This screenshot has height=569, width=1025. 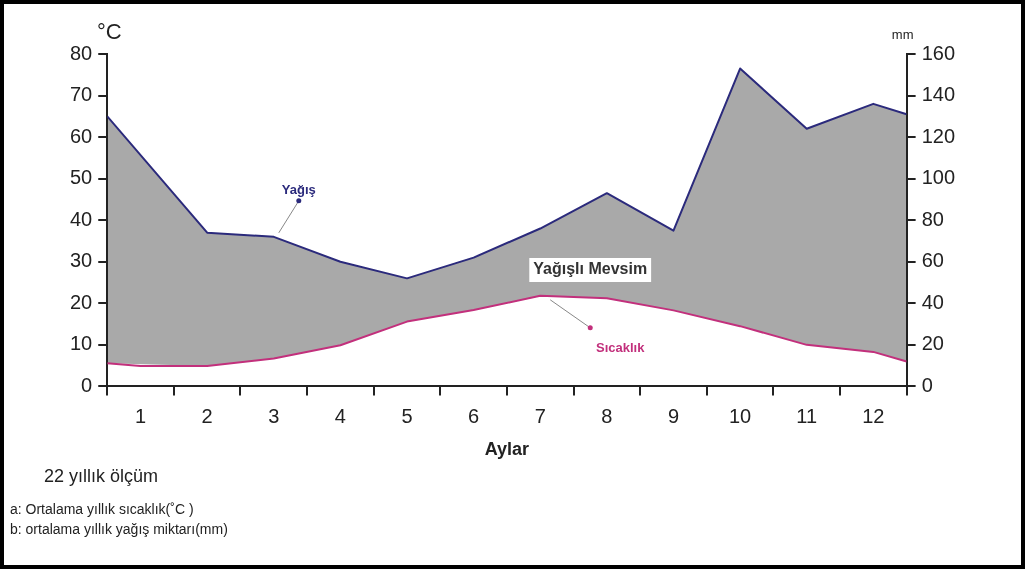 I want to click on y-tick-label: 80, so click(x=81, y=52).